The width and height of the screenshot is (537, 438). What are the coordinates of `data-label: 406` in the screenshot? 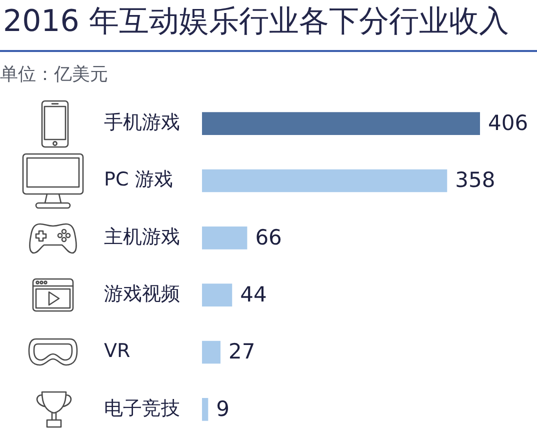 It's located at (508, 123).